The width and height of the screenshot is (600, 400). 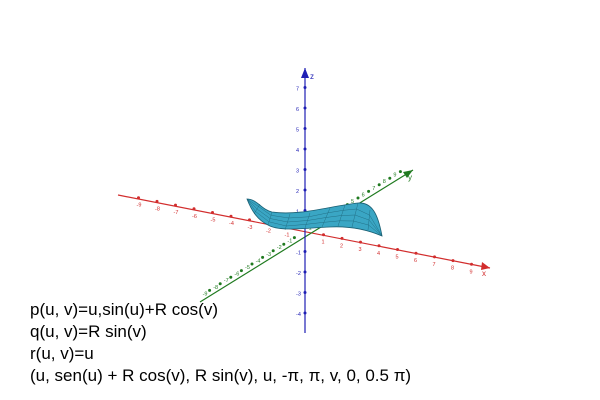 What do you see at coordinates (88, 331) in the screenshot?
I see `equation-q: q(u, v)=R sin(v)` at bounding box center [88, 331].